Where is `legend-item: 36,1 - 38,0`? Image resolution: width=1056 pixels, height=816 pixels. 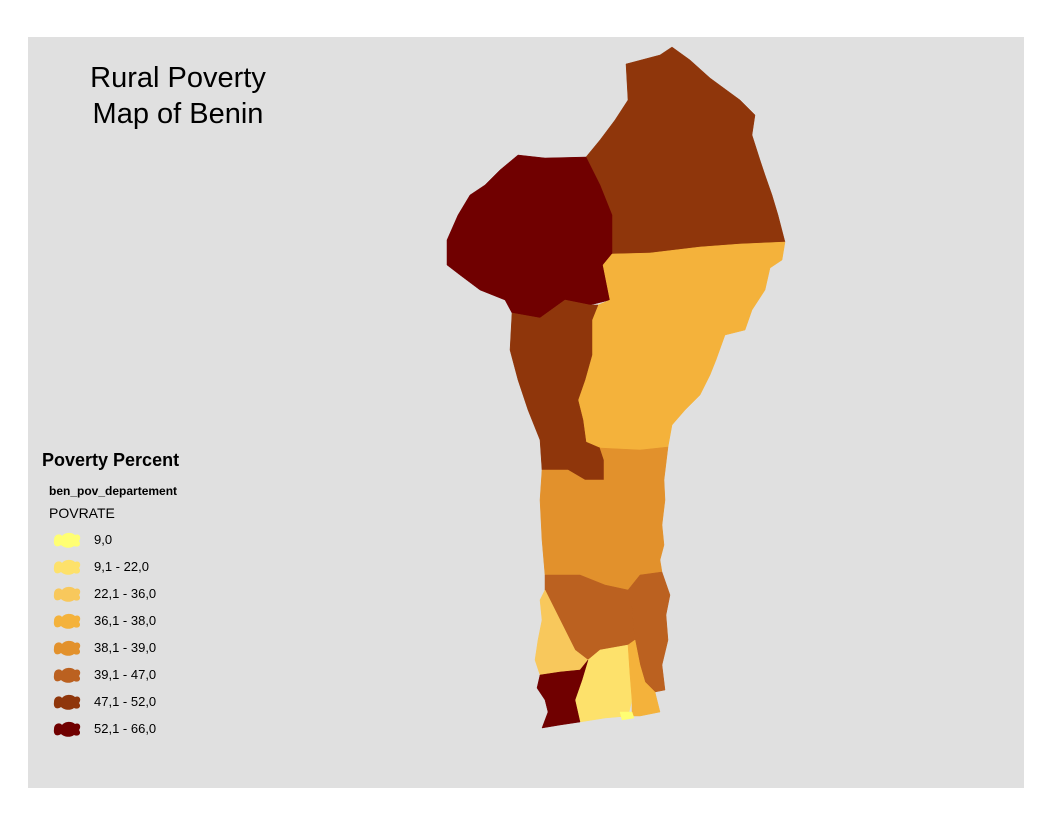
legend-item: 36,1 - 38,0 is located at coordinates (157, 625).